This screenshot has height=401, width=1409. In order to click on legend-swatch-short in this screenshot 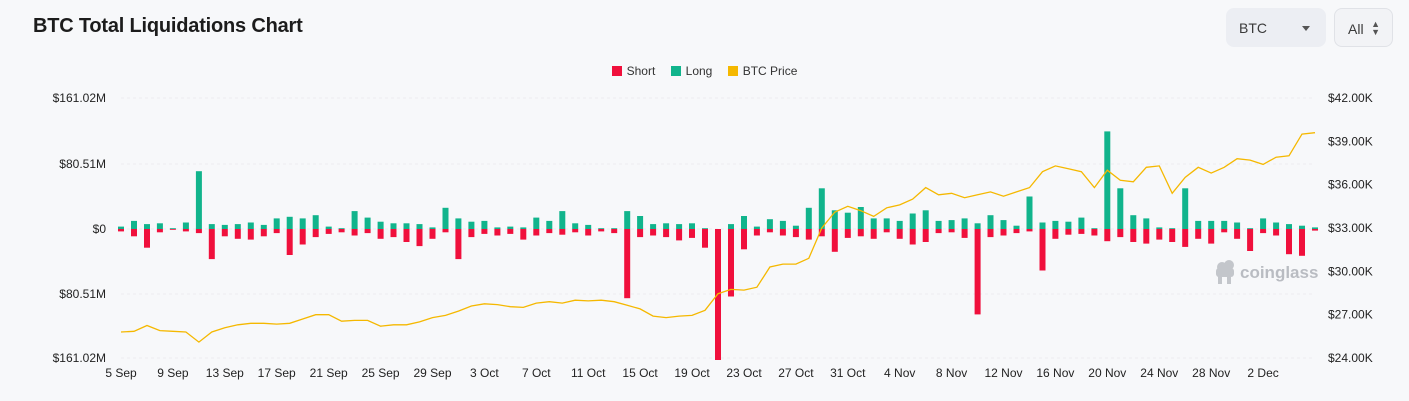, I will do `click(616, 71)`.